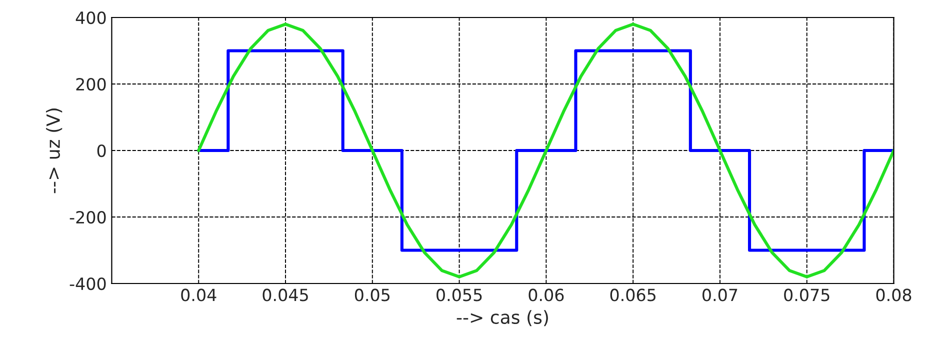  Describe the element at coordinates (54, 151) in the screenshot. I see `y-axis-title: --> uz (V)` at that location.